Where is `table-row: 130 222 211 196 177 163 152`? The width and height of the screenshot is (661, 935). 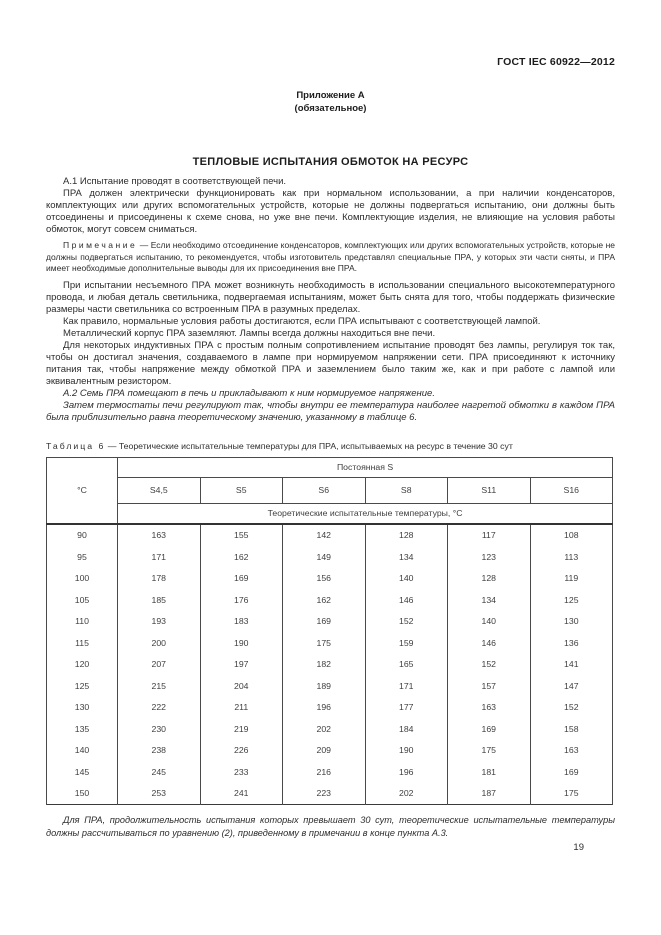 table-row: 130 222 211 196 177 163 152 is located at coordinates (330, 707).